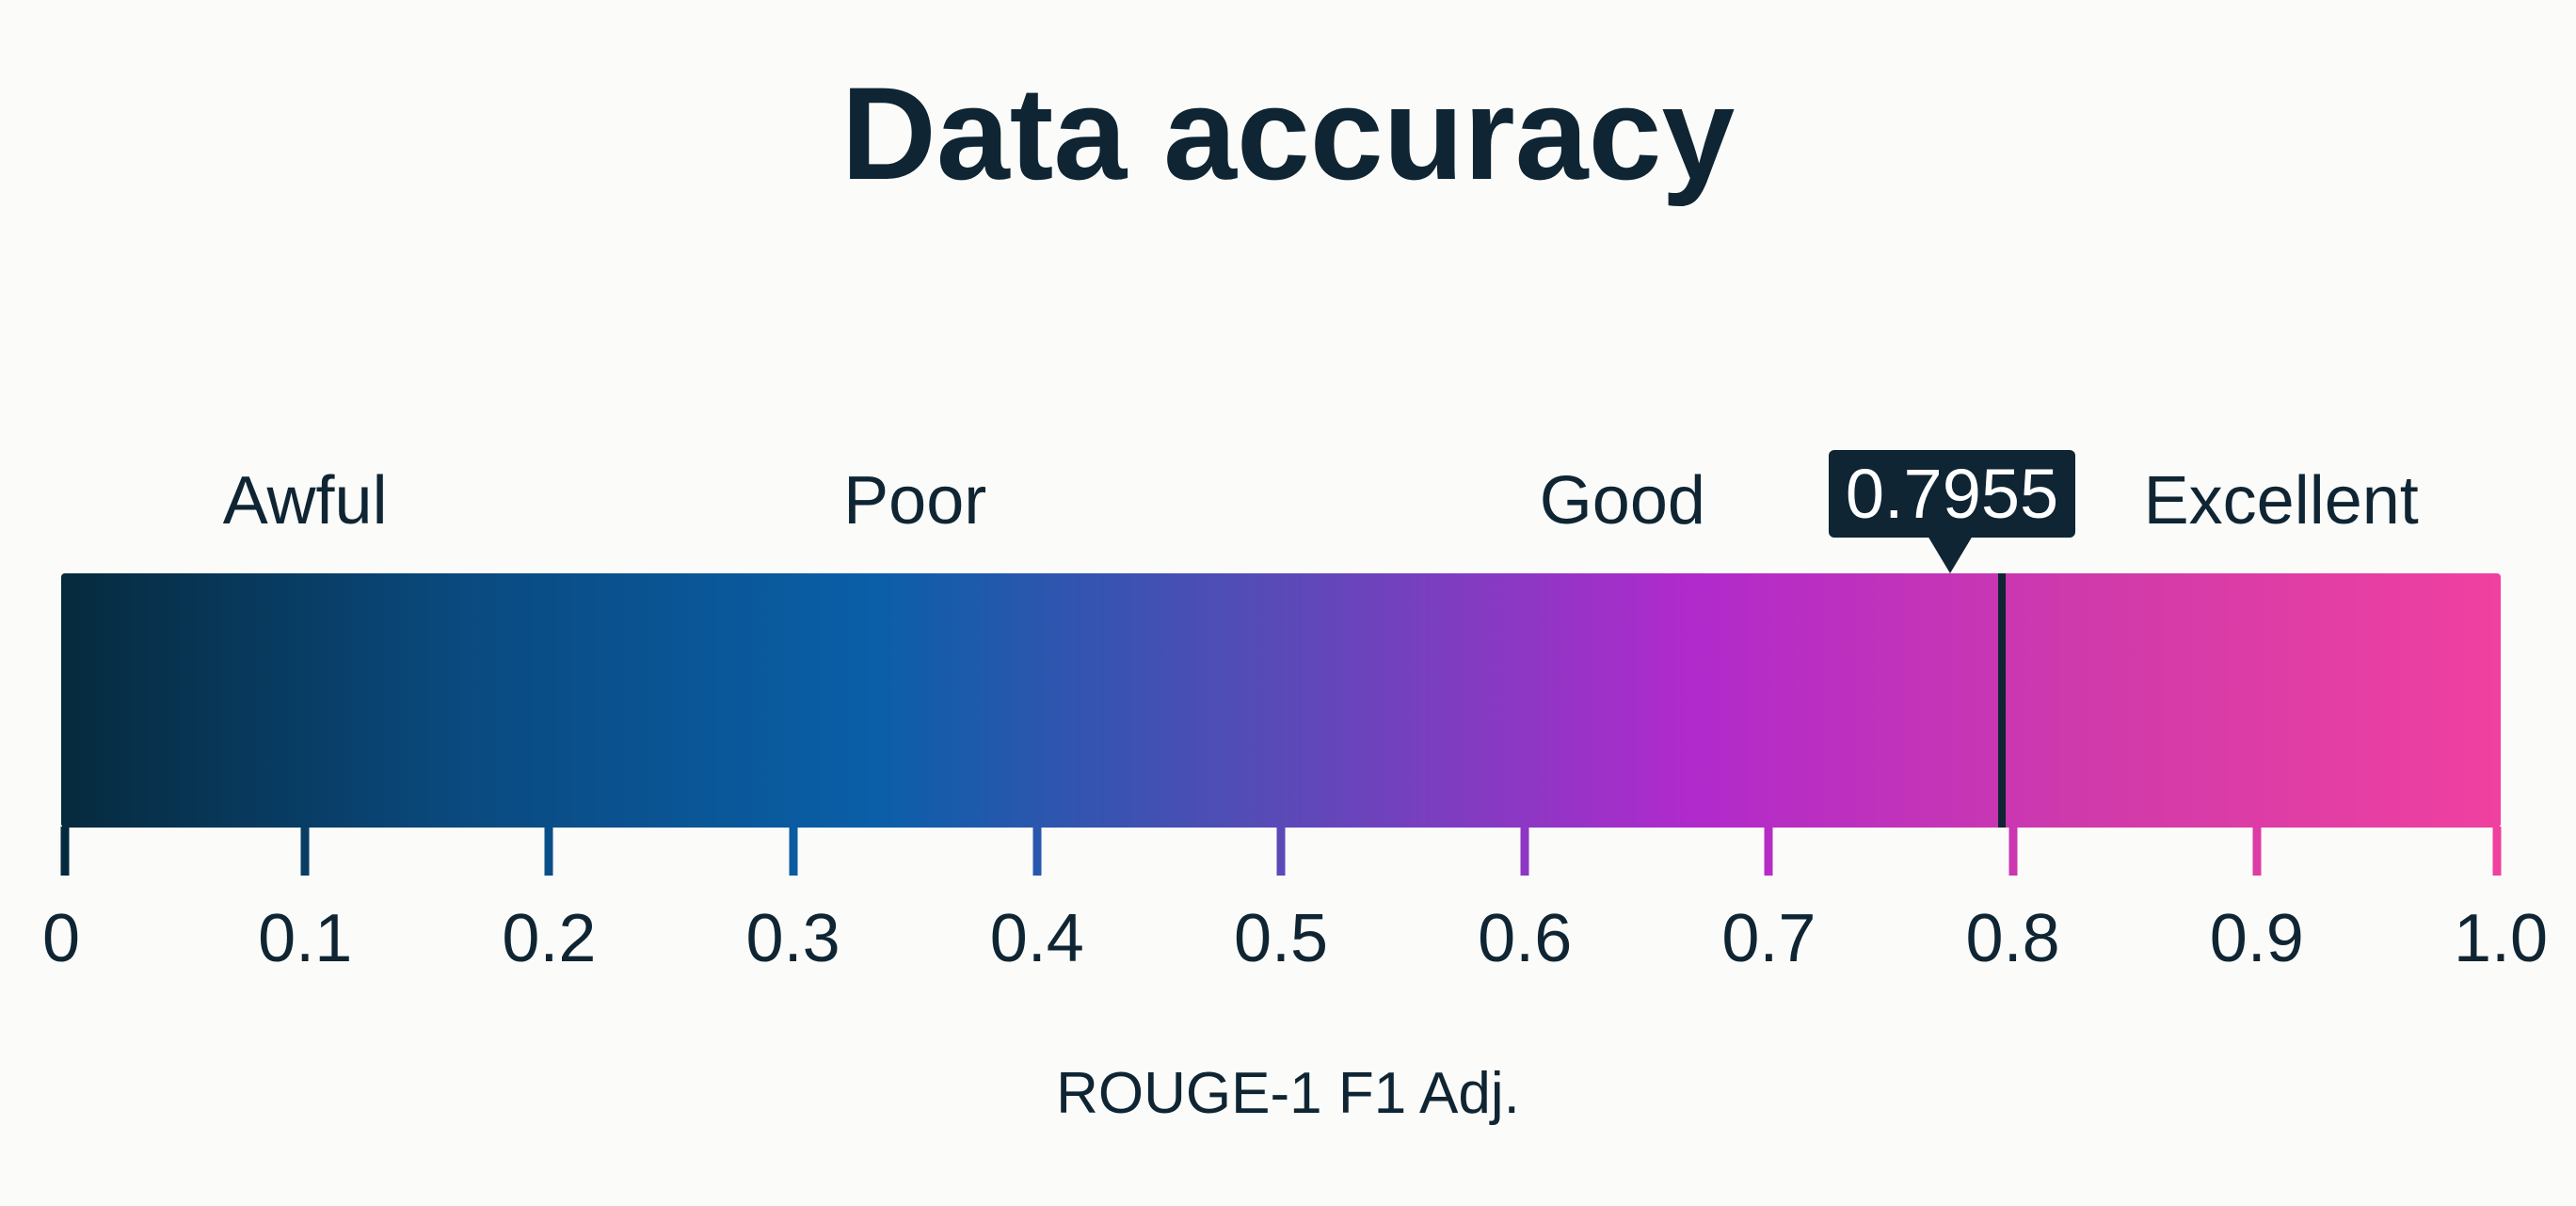  What do you see at coordinates (1281, 939) in the screenshot?
I see `tick-label: 0.5` at bounding box center [1281, 939].